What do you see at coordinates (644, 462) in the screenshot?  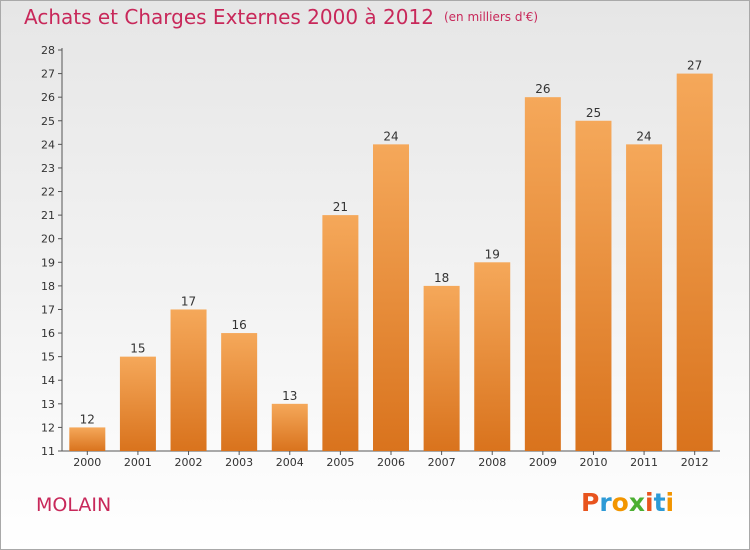 I see `x-tick-label: 2011` at bounding box center [644, 462].